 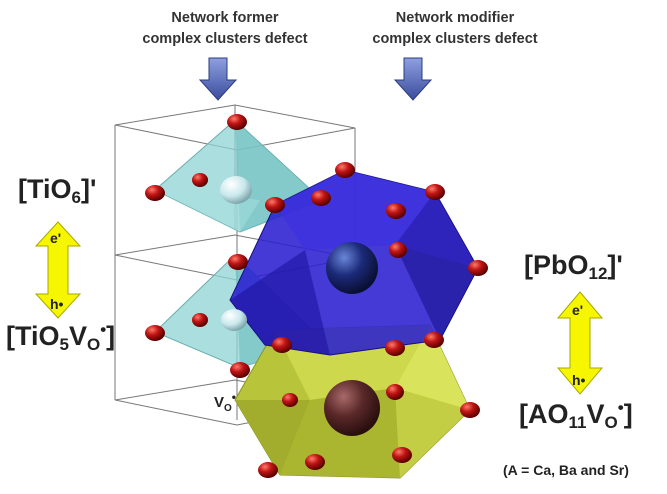 I want to click on ao11vo-pre: [AO, so click(x=544, y=414).